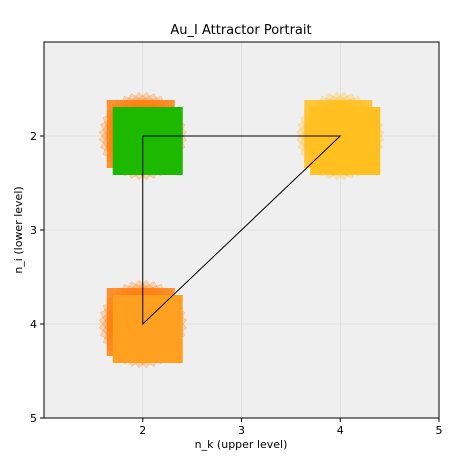 This screenshot has height=470, width=474. I want to click on y-tick-label: 4, so click(33, 324).